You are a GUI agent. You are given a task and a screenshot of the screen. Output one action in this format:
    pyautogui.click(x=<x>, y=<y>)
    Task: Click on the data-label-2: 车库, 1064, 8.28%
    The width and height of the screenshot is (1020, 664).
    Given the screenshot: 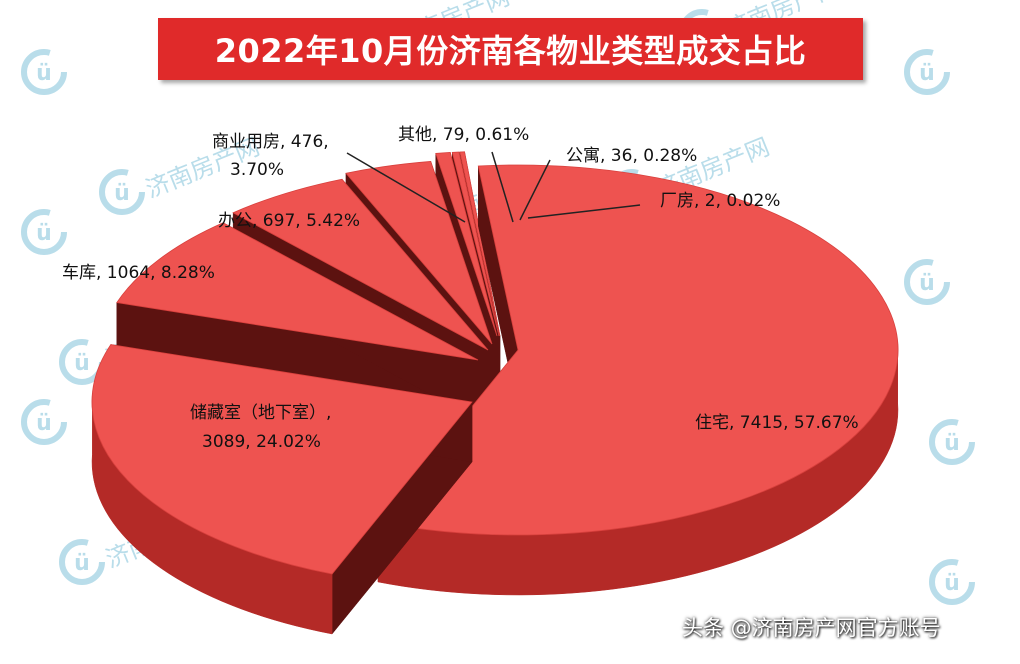 What is the action you would take?
    pyautogui.click(x=138, y=273)
    